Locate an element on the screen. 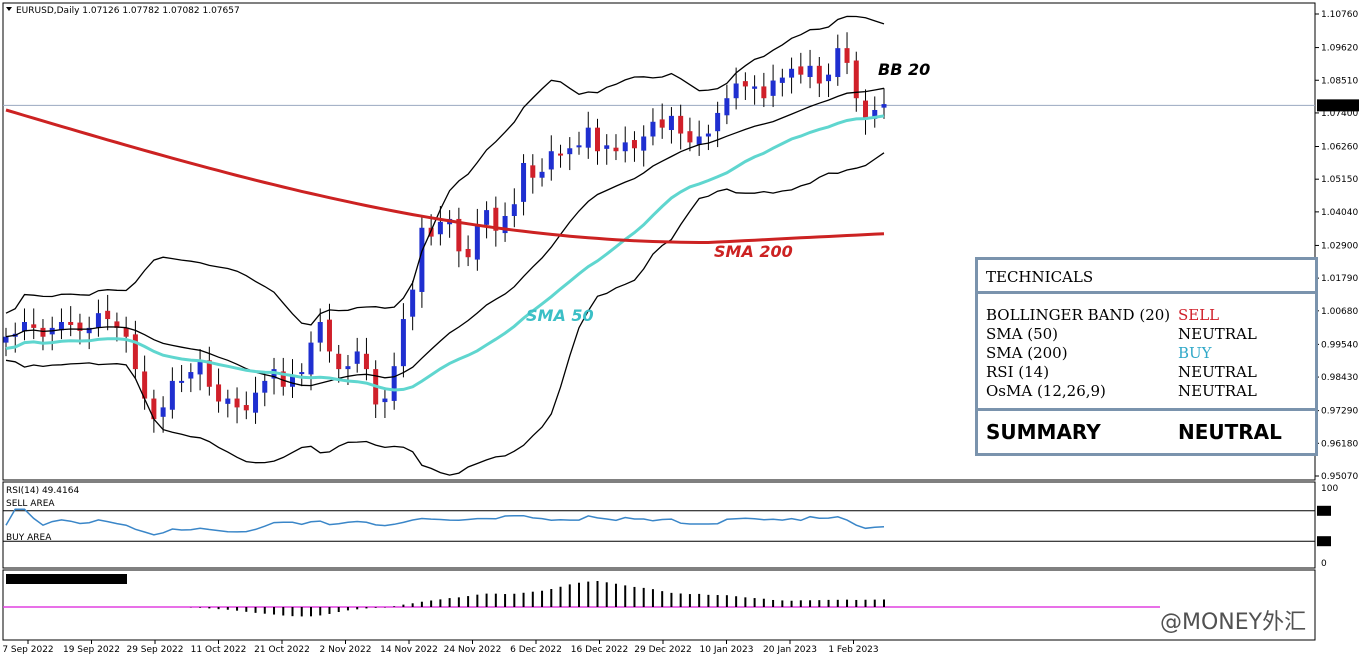 The image size is (1362, 660). price-tick-label: 1.05150 is located at coordinates (1339, 180).